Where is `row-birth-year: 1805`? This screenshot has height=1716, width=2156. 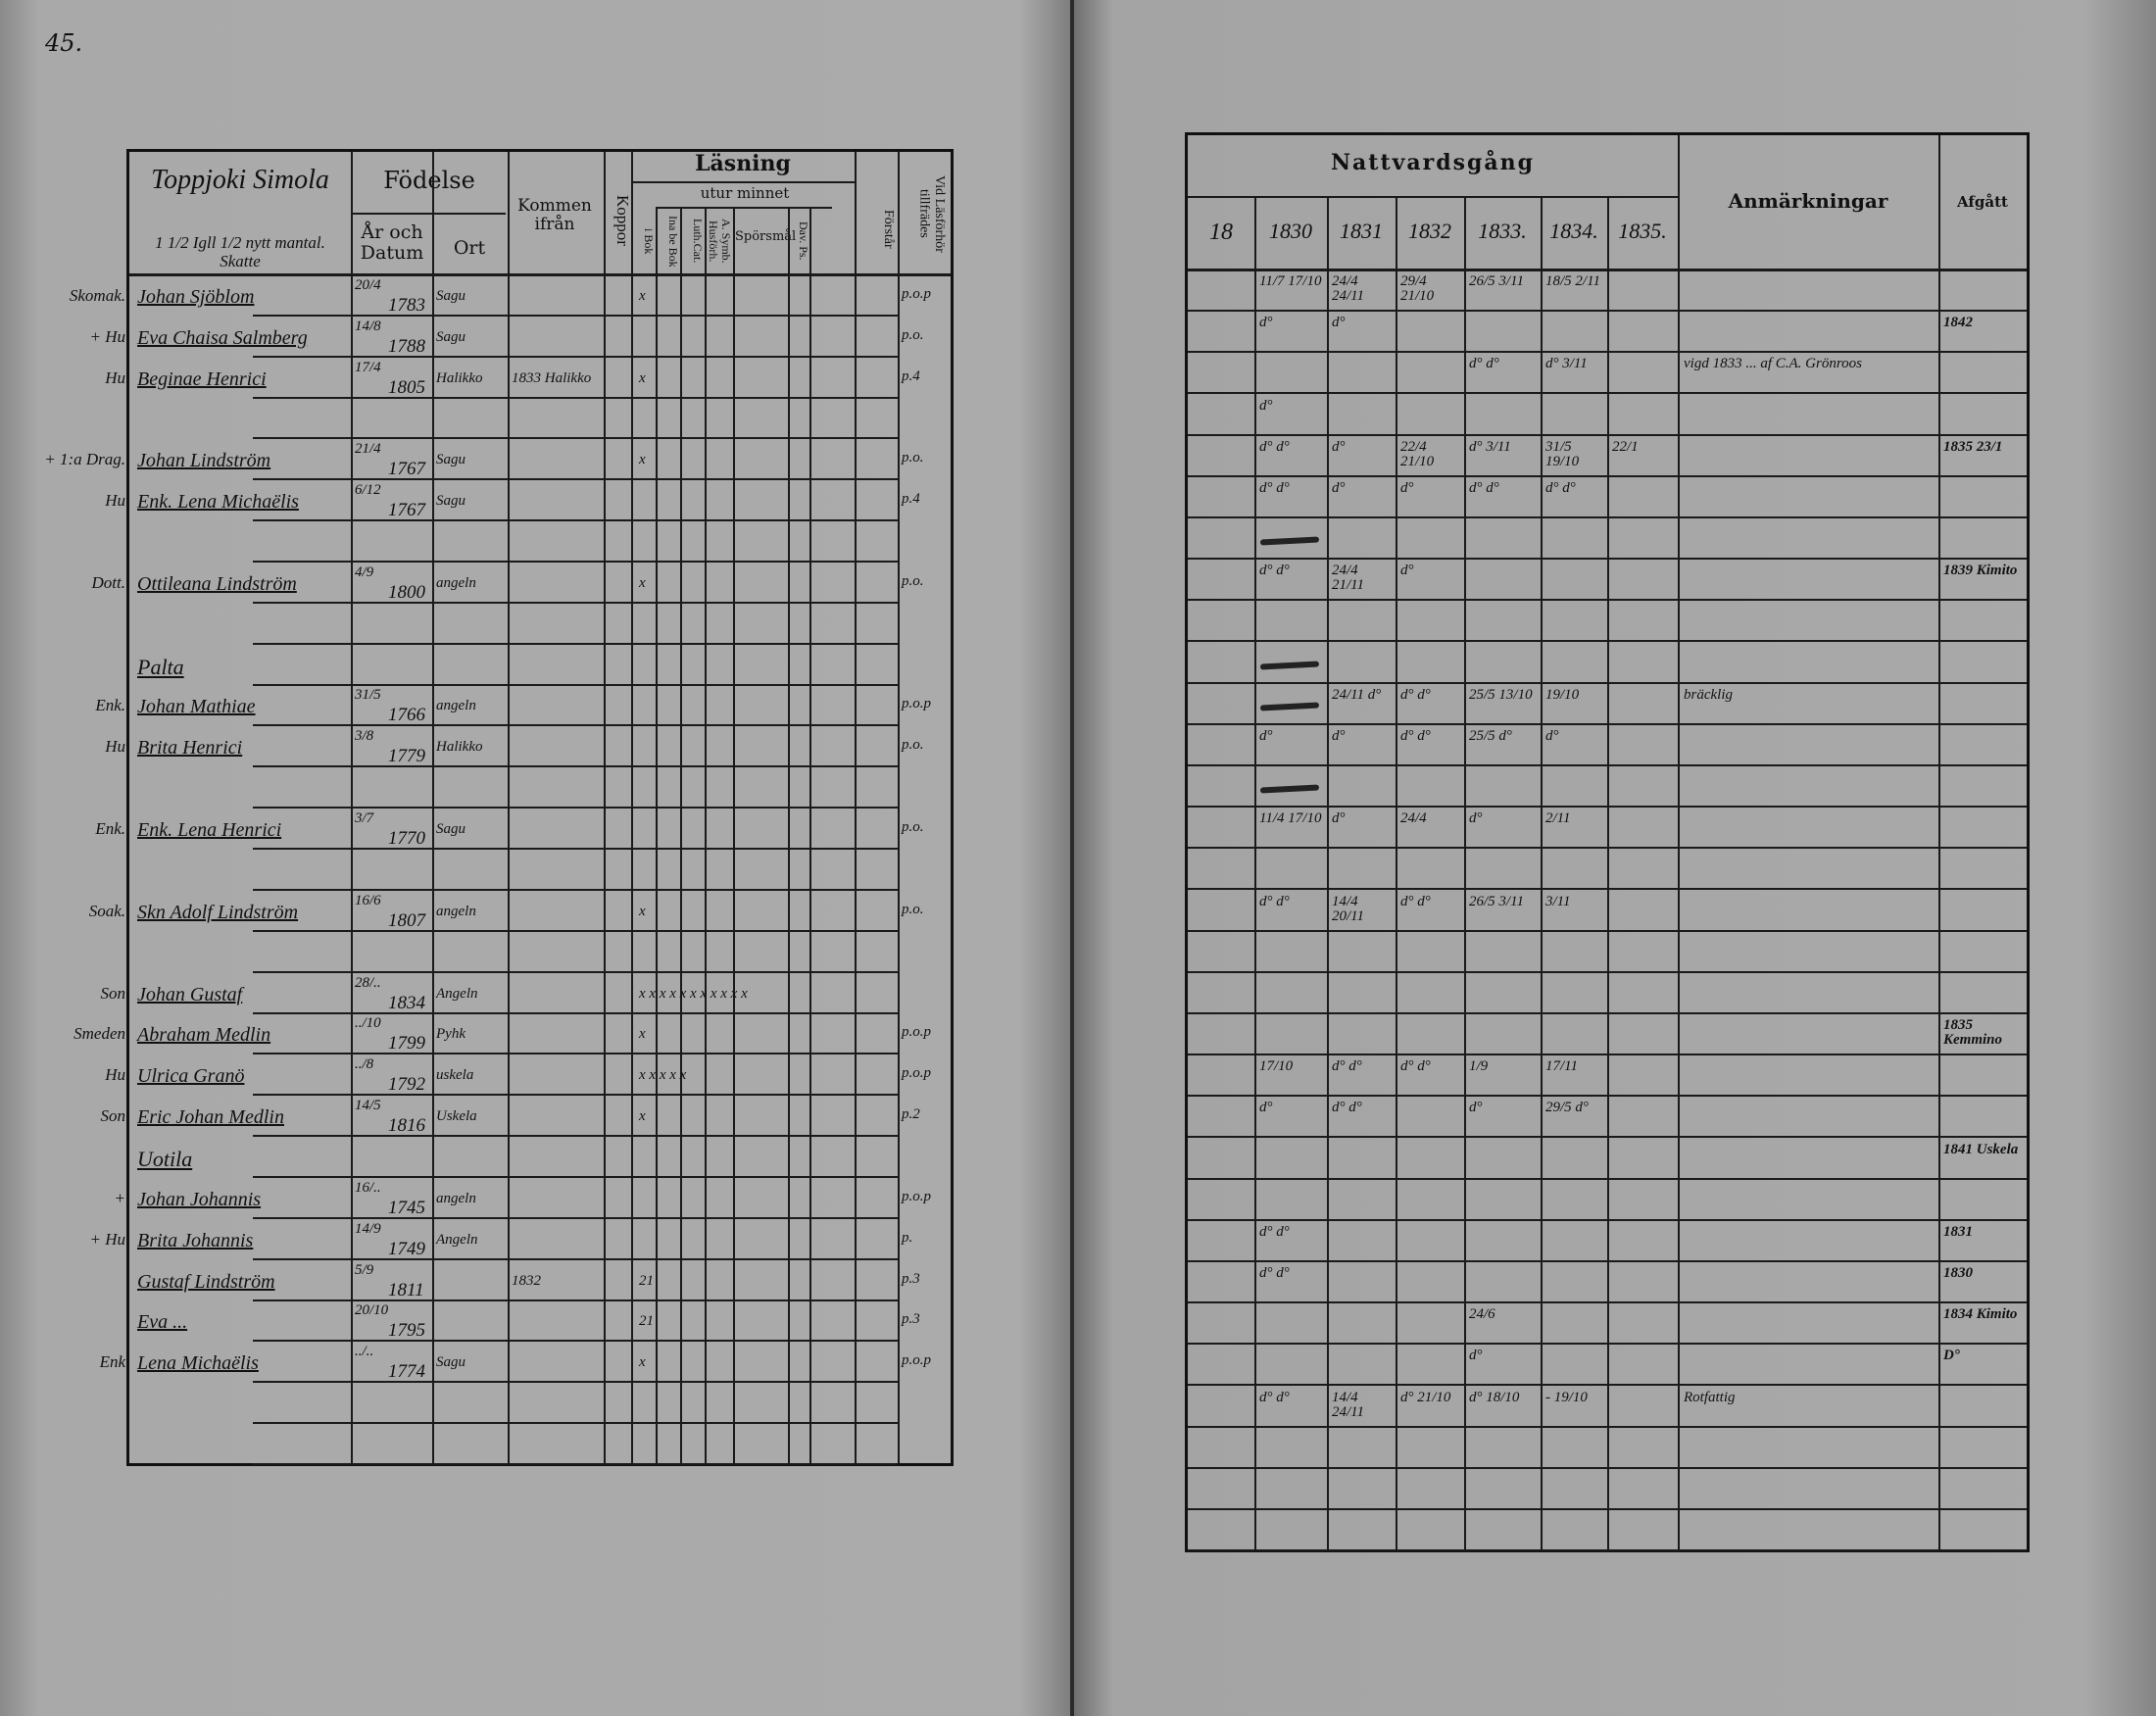 row-birth-year: 1805 is located at coordinates (406, 387).